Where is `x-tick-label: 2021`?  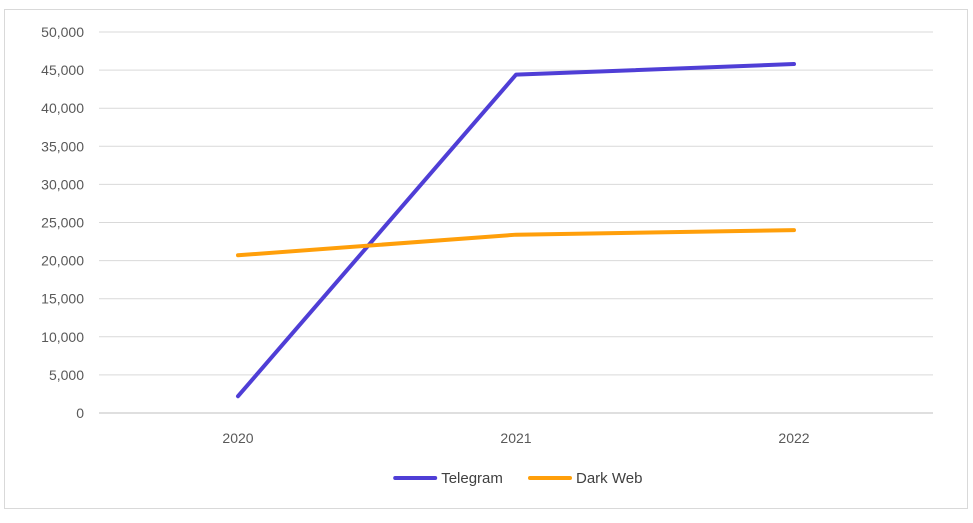 x-tick-label: 2021 is located at coordinates (515, 438).